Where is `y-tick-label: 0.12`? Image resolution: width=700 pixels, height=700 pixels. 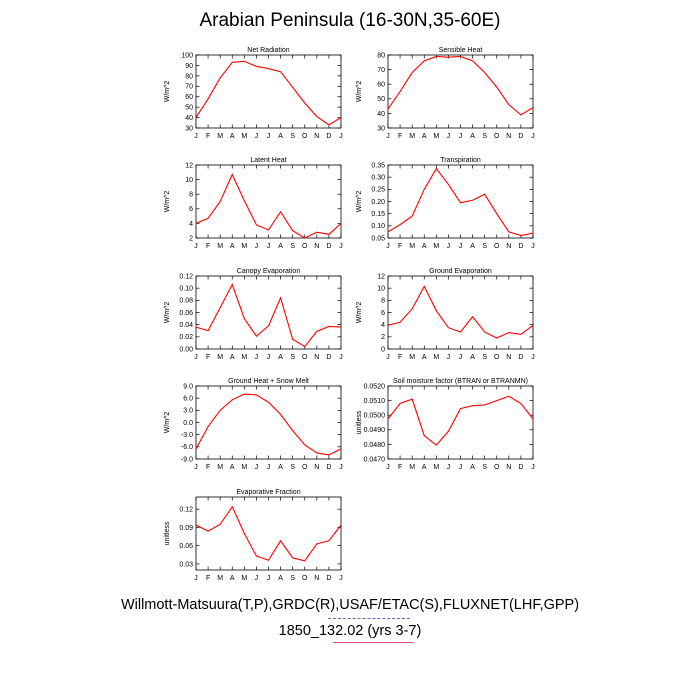
y-tick-label: 0.12 is located at coordinates (186, 276).